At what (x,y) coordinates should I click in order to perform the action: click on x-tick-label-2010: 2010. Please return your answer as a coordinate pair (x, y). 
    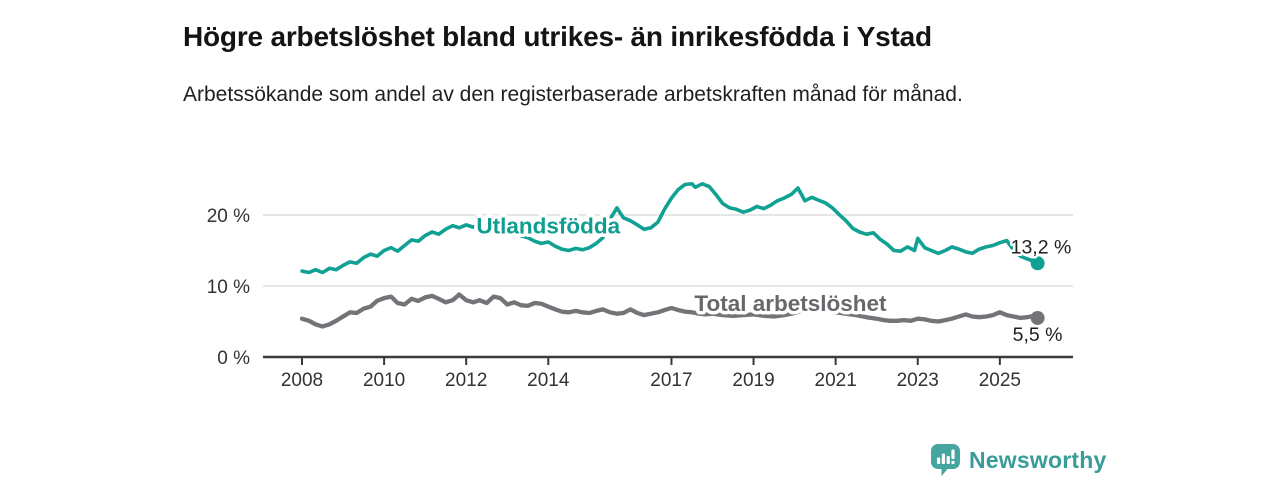
    Looking at the image, I should click on (384, 380).